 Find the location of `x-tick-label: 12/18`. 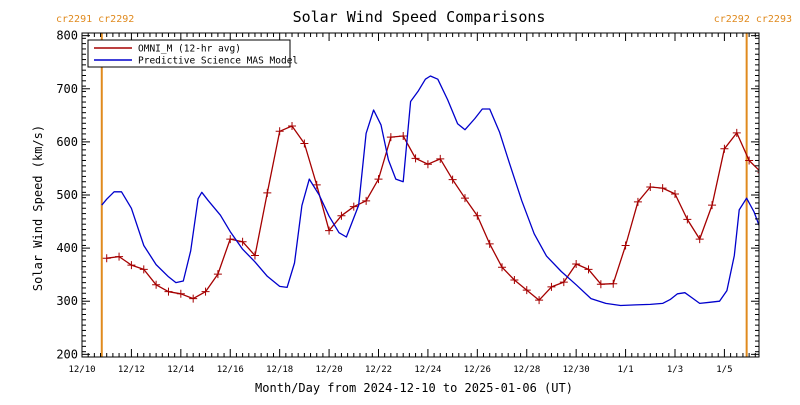

x-tick-label: 12/18 is located at coordinates (279, 370).